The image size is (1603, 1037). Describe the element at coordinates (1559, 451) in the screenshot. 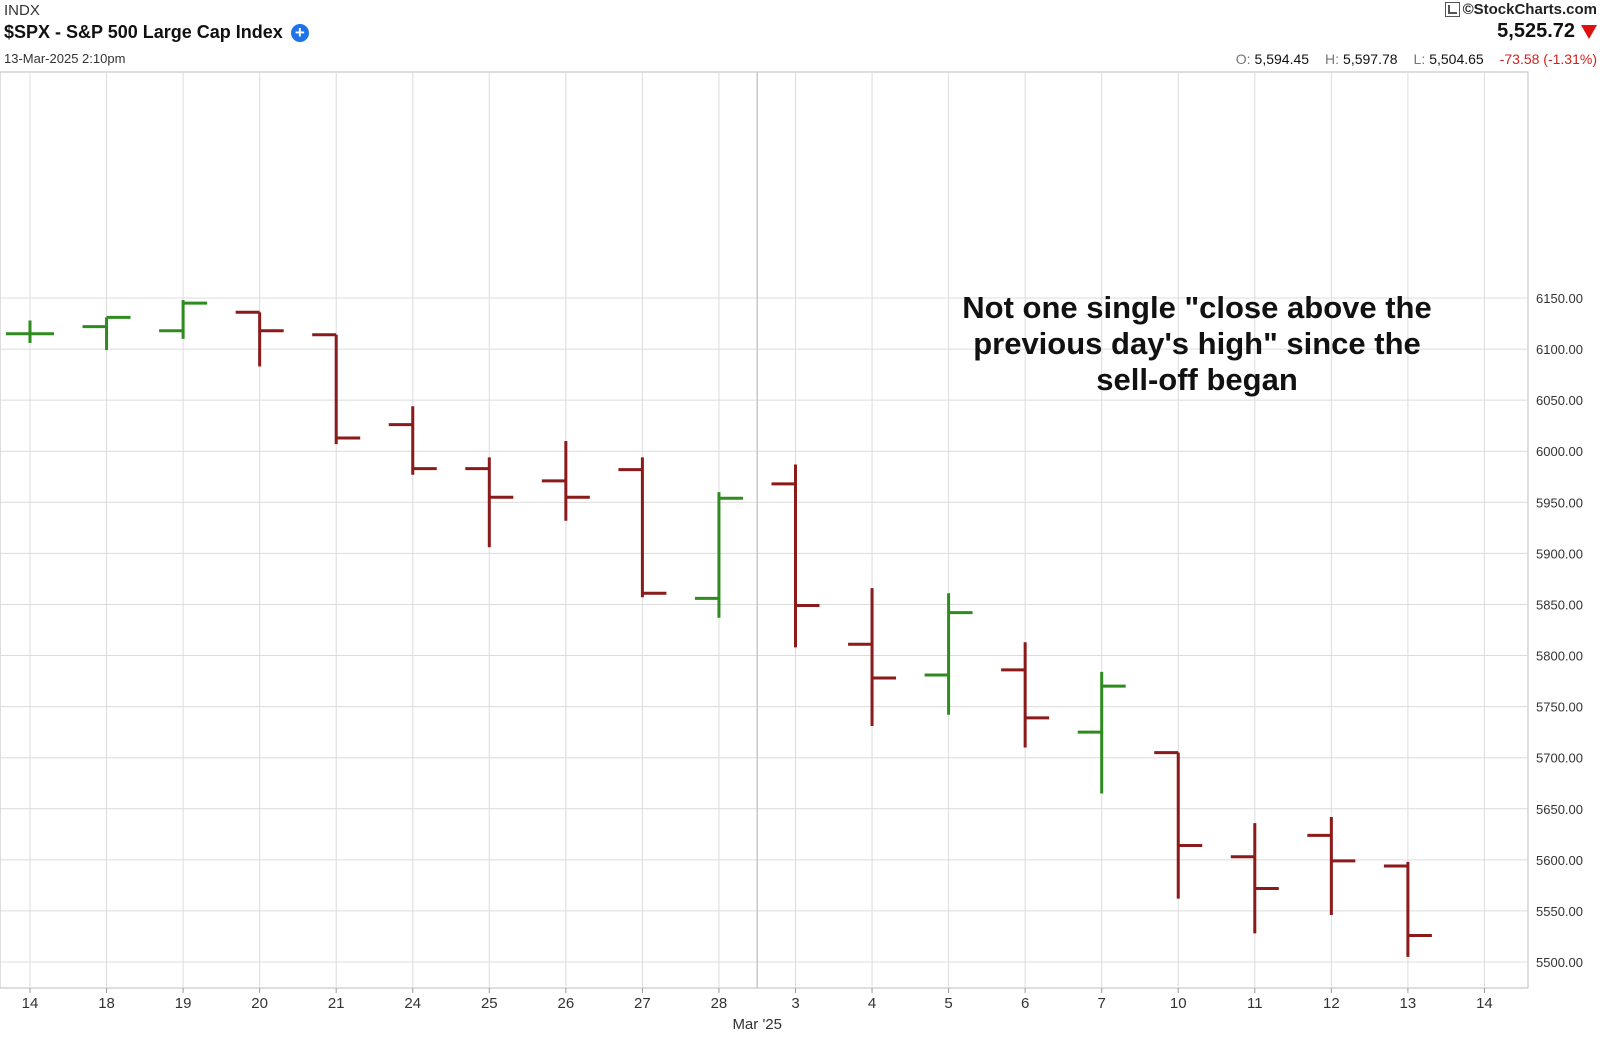

I see `y-tick-label: 6000.00` at that location.